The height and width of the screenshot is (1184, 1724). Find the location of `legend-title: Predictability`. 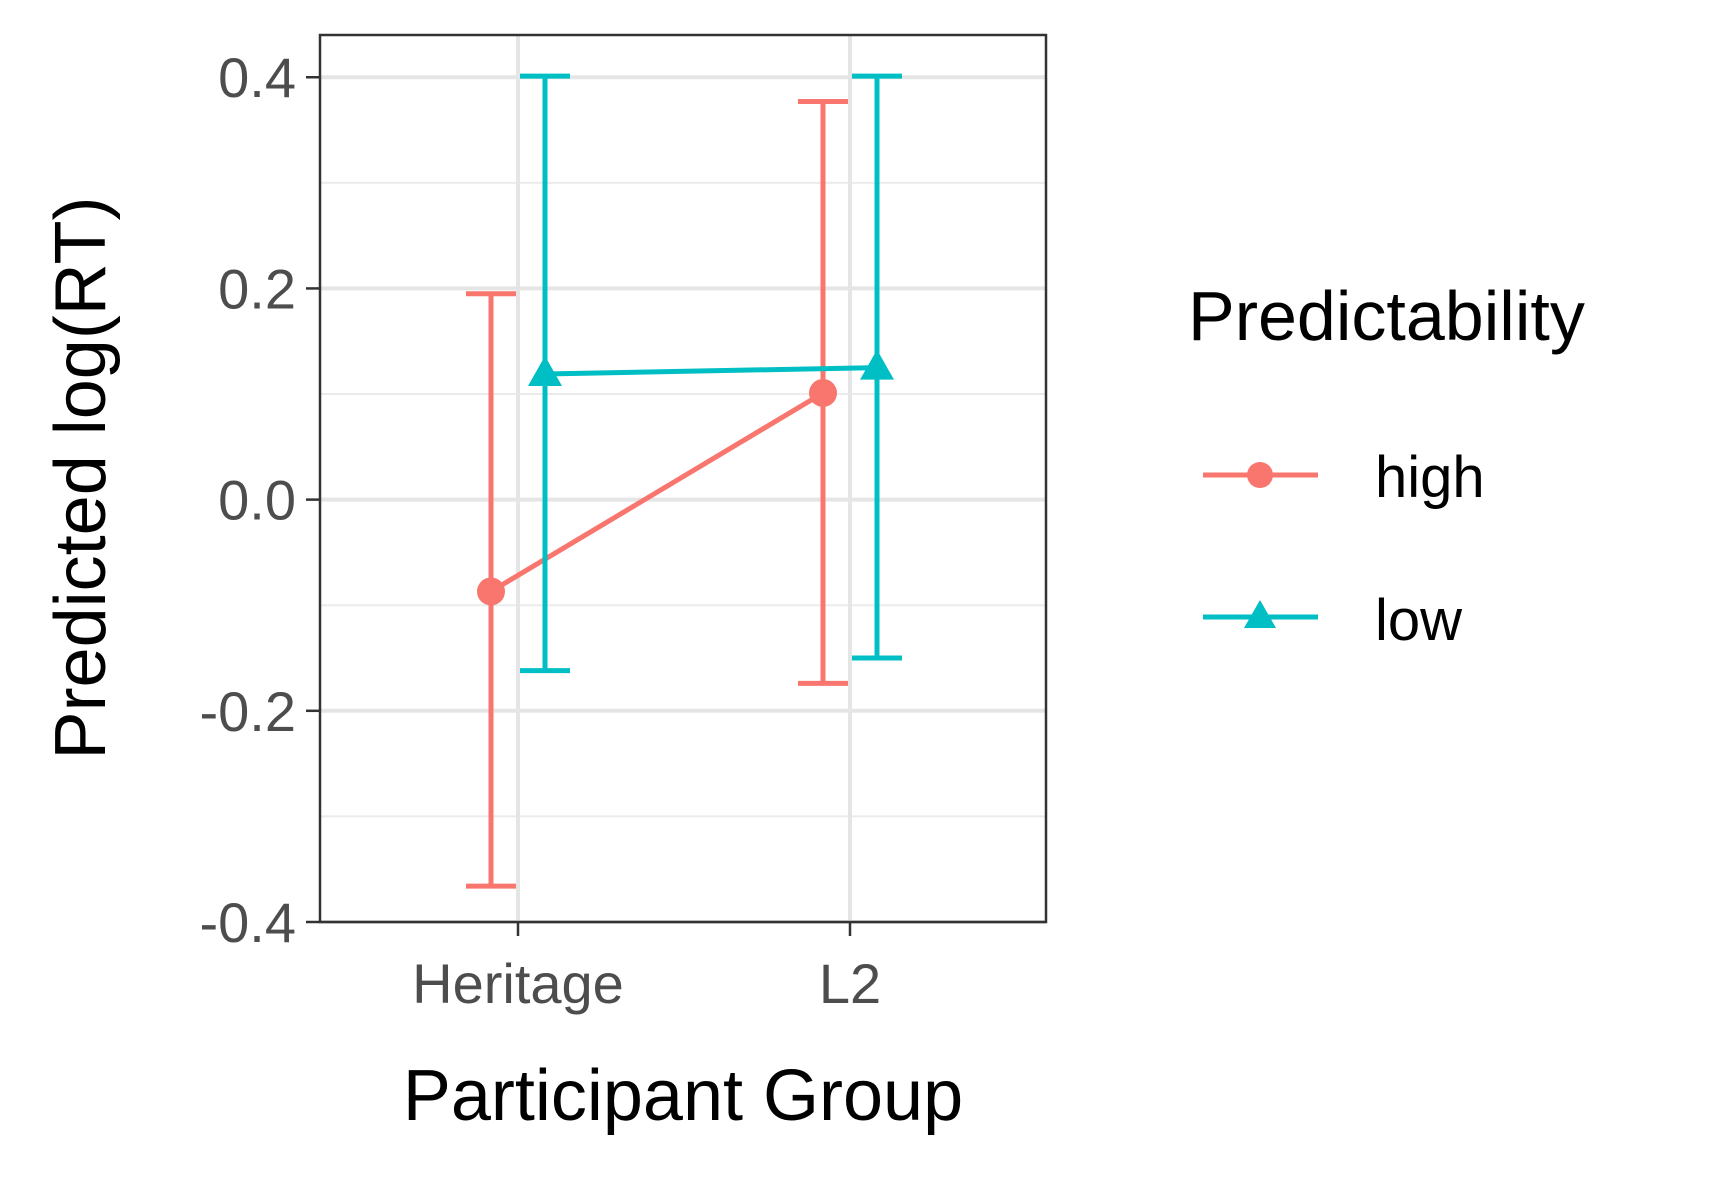

legend-title: Predictability is located at coordinates (1386, 316).